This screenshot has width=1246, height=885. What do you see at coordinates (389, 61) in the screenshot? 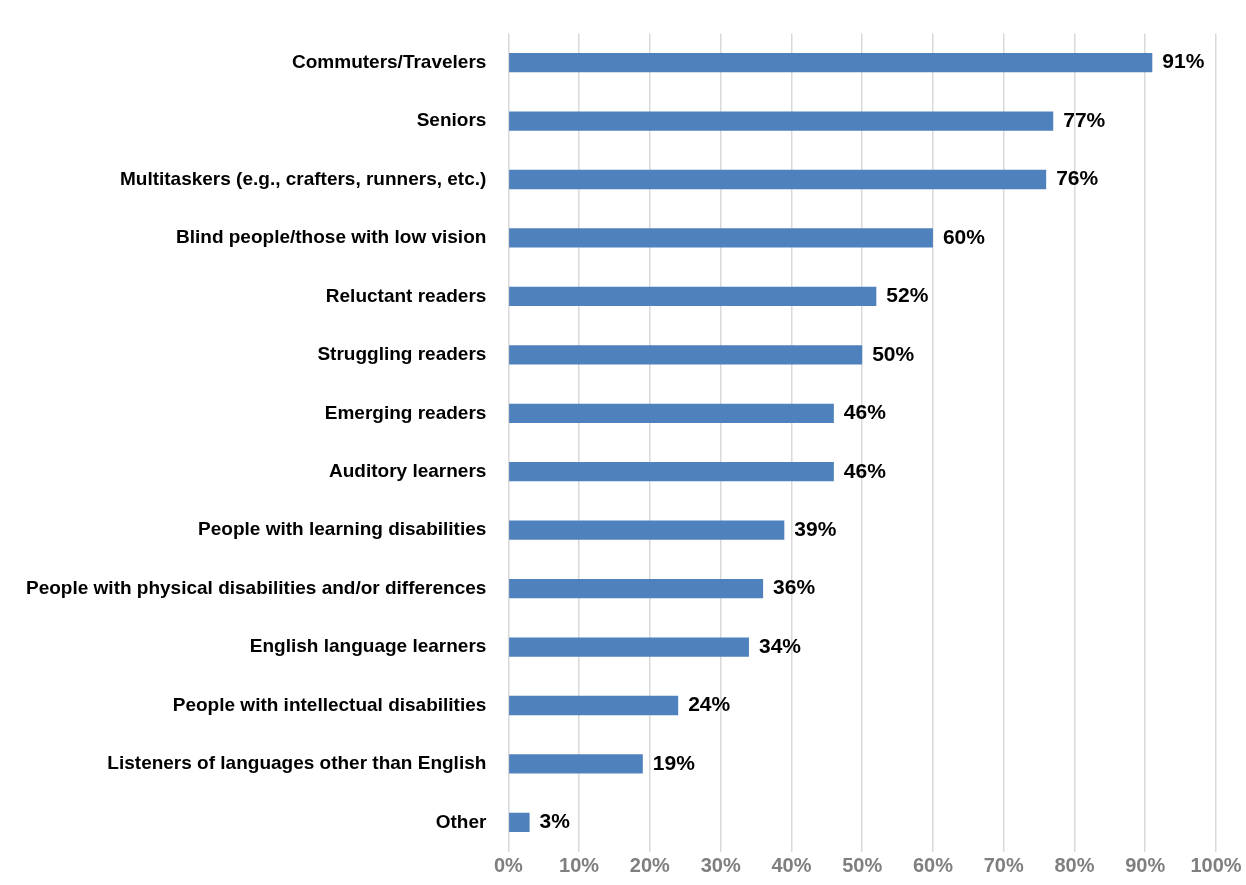
I see `y-tick-label: Commuters/Travelers` at bounding box center [389, 61].